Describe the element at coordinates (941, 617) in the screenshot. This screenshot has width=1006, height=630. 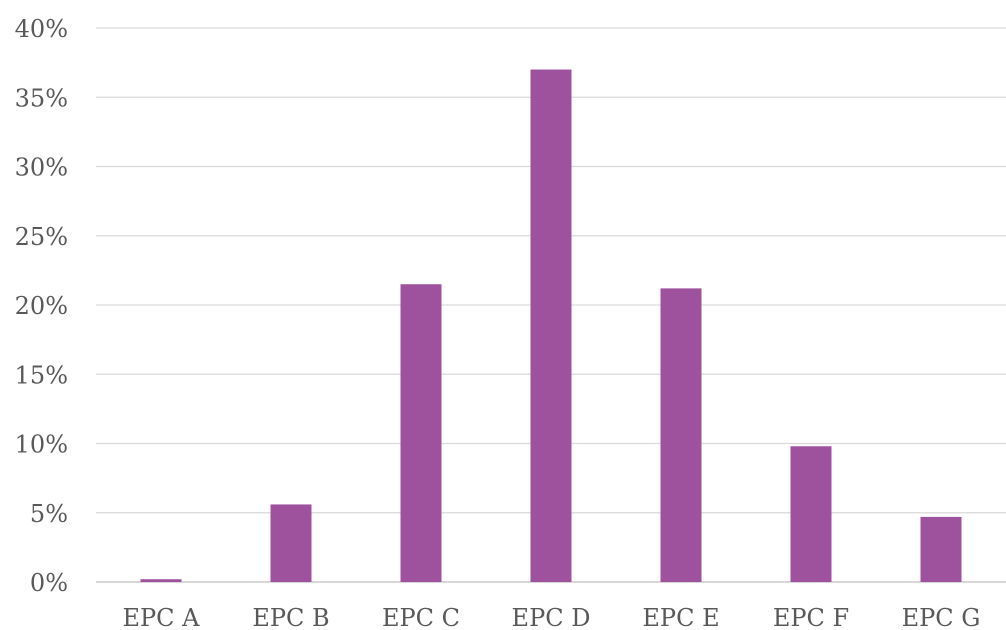
I see `x-tick-label: EPC G` at that location.